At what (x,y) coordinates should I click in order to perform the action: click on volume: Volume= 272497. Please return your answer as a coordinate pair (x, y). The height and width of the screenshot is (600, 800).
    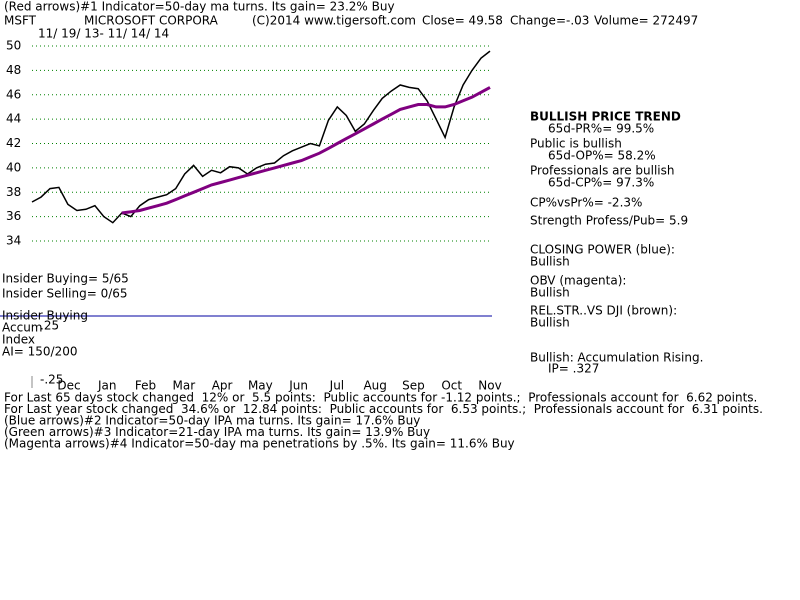
    Looking at the image, I should click on (646, 21).